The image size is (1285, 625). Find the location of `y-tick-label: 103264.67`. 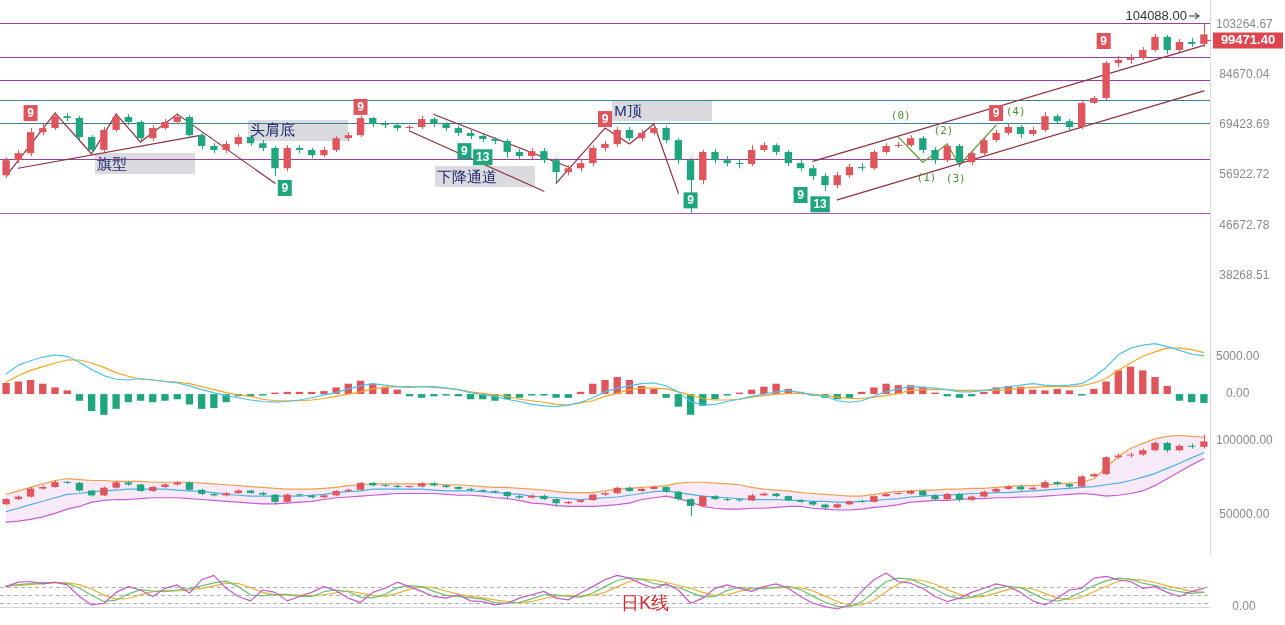

y-tick-label: 103264.67 is located at coordinates (1245, 24).